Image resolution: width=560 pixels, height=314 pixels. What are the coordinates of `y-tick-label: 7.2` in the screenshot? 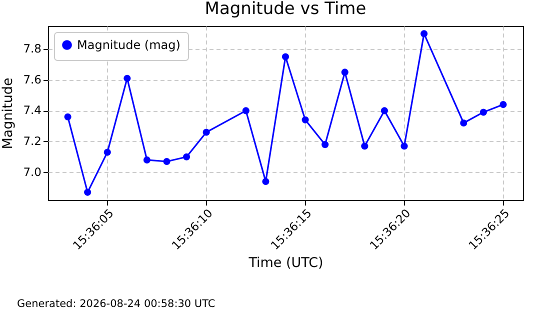 It's located at (32, 141).